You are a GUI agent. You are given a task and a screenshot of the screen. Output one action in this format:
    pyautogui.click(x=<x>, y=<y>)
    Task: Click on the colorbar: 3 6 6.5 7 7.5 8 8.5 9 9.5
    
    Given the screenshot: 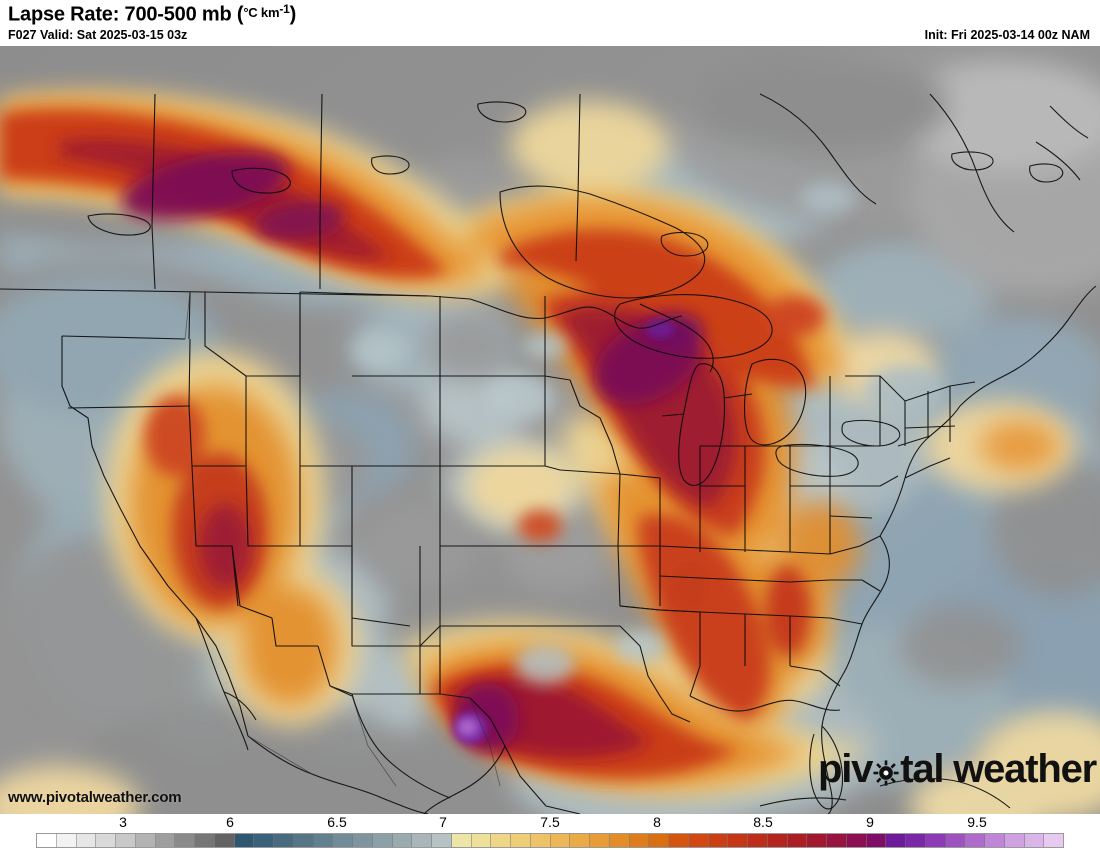 What is the action you would take?
    pyautogui.click(x=550, y=832)
    